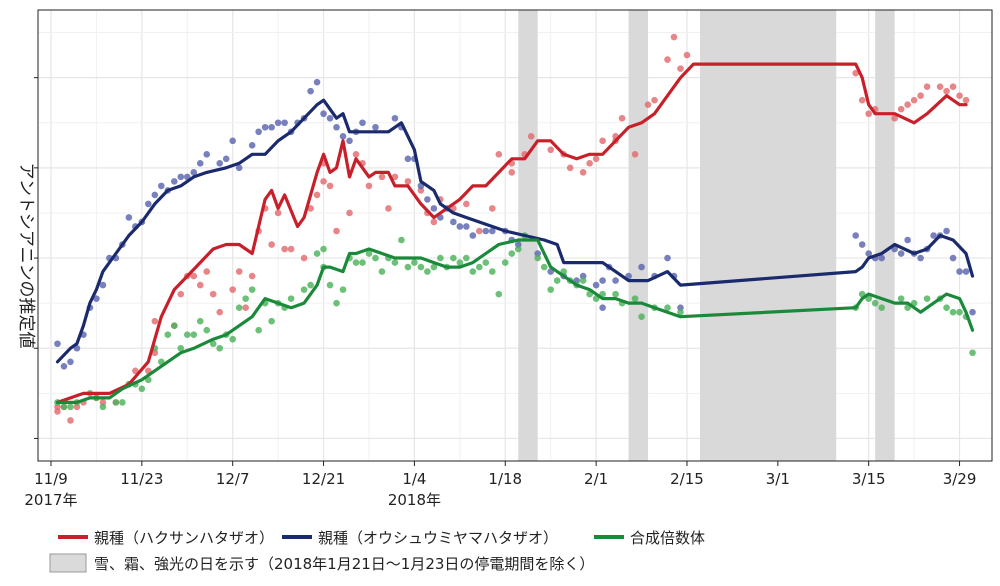  Describe the element at coordinates (68, 563) in the screenshot. I see `legend-swatch-shade` at that location.